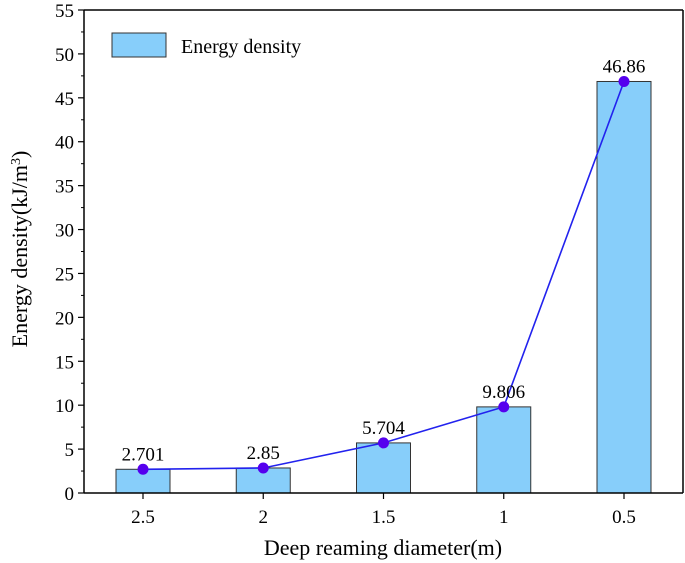 The height and width of the screenshot is (563, 685). Describe the element at coordinates (503, 392) in the screenshot. I see `data-label-3: 9.806` at that location.